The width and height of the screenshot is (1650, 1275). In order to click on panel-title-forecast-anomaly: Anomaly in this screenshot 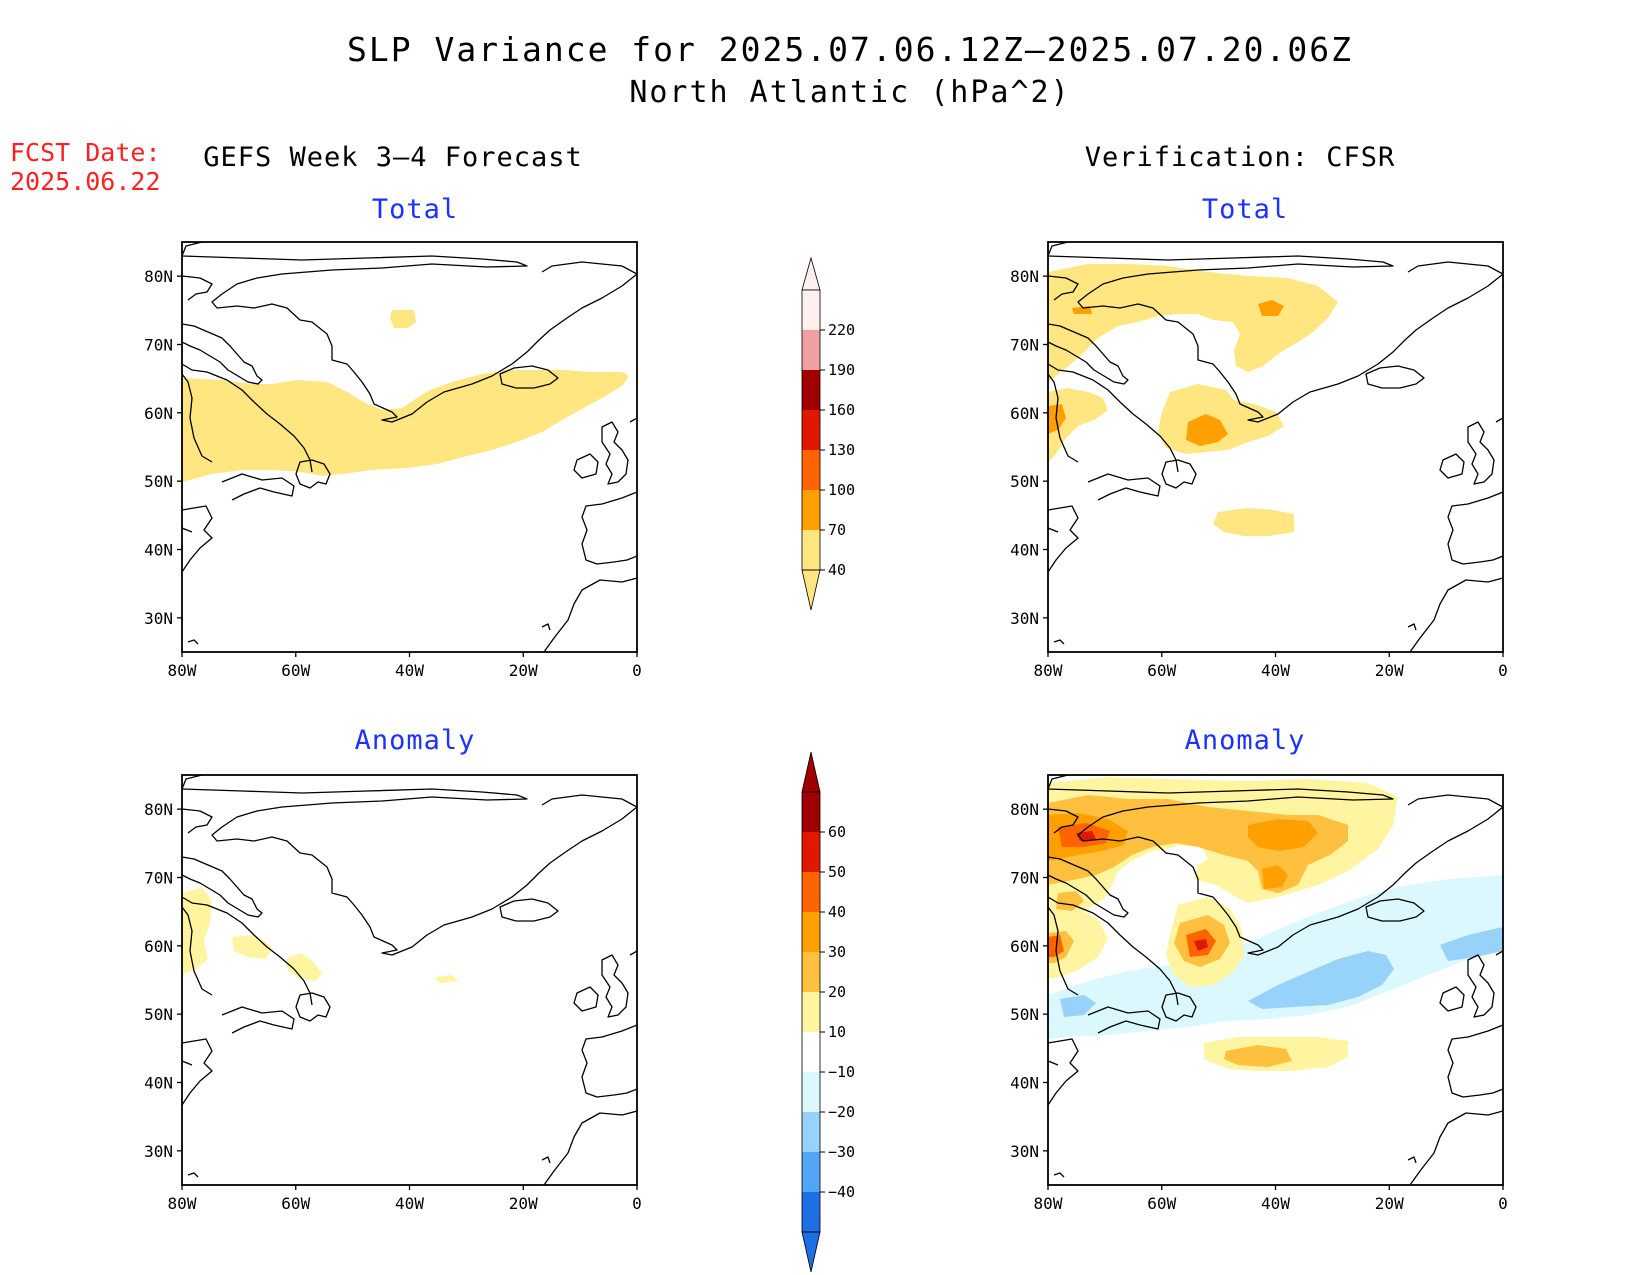, I will do `click(415, 740)`.